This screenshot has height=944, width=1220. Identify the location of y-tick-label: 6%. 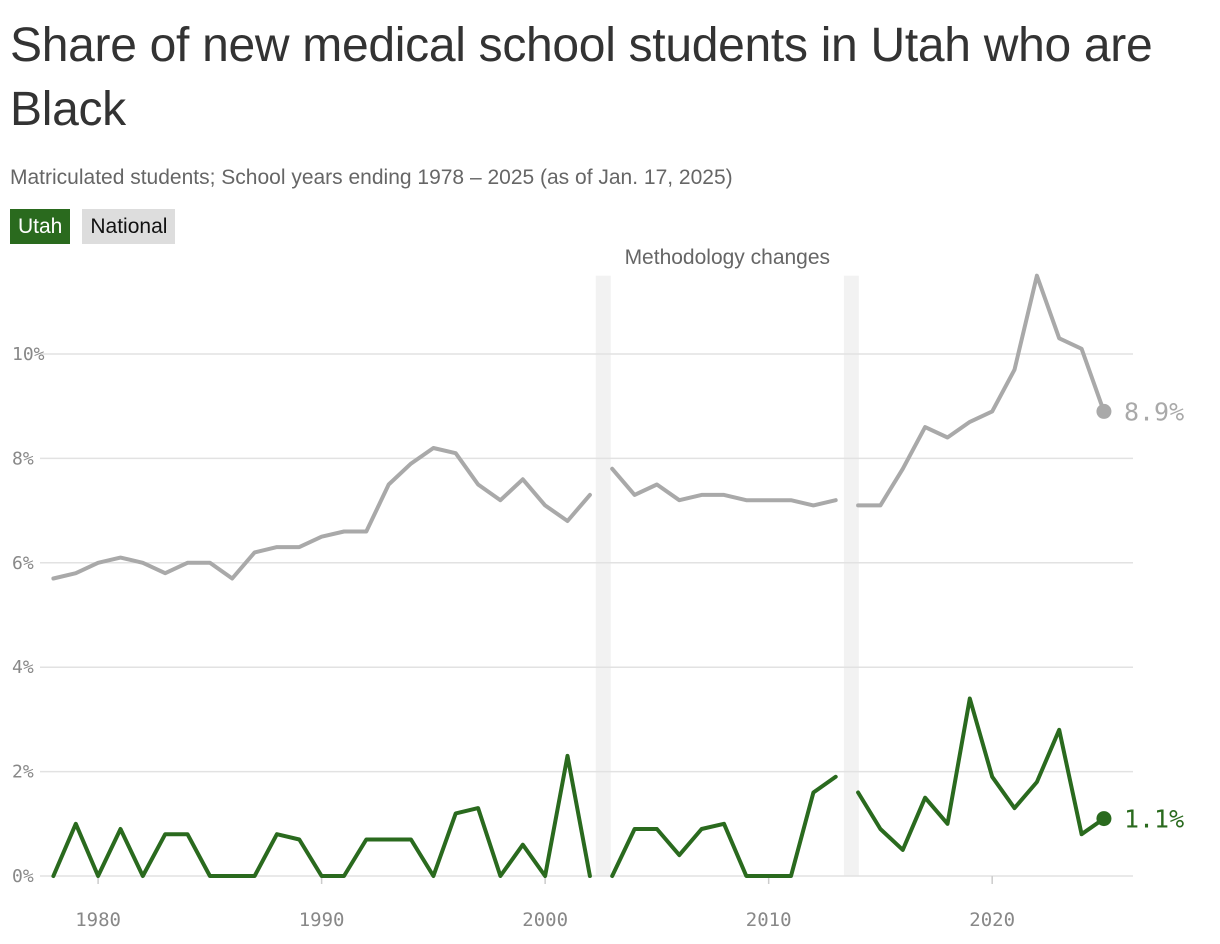
(23, 563).